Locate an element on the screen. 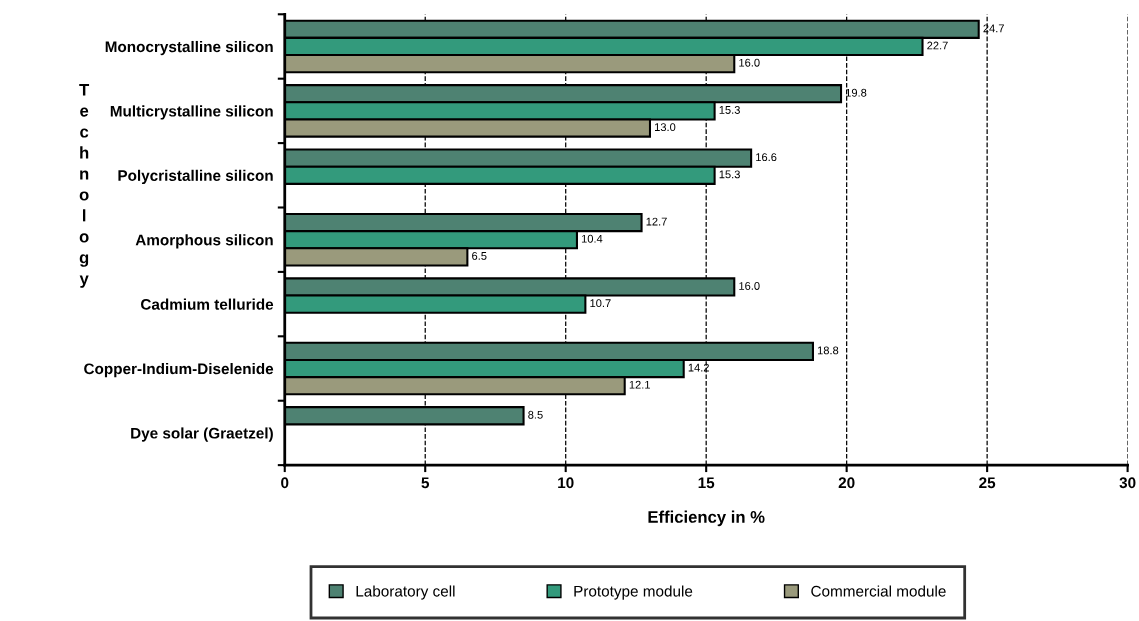  x-tick-label: 5 is located at coordinates (425, 483).